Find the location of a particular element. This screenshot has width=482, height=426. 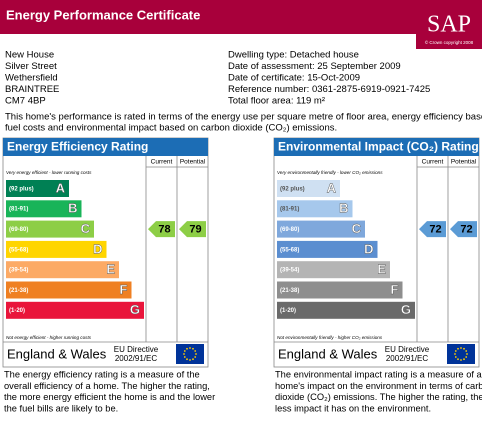

address-line: BRAINTREE is located at coordinates (32, 89).